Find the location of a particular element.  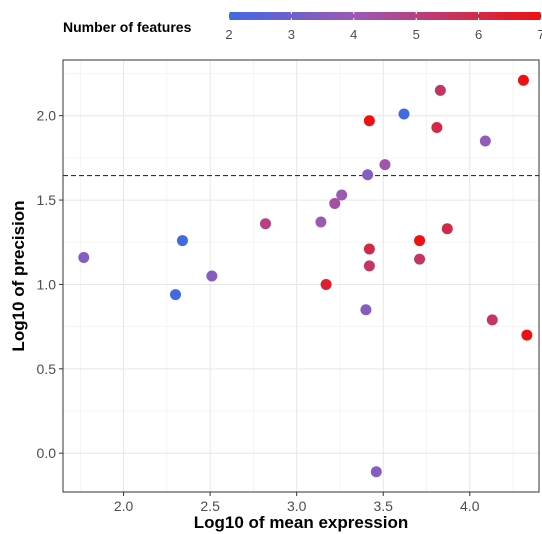

legend-ticks: 2 3 4 5 6 7 is located at coordinates (383, 27).